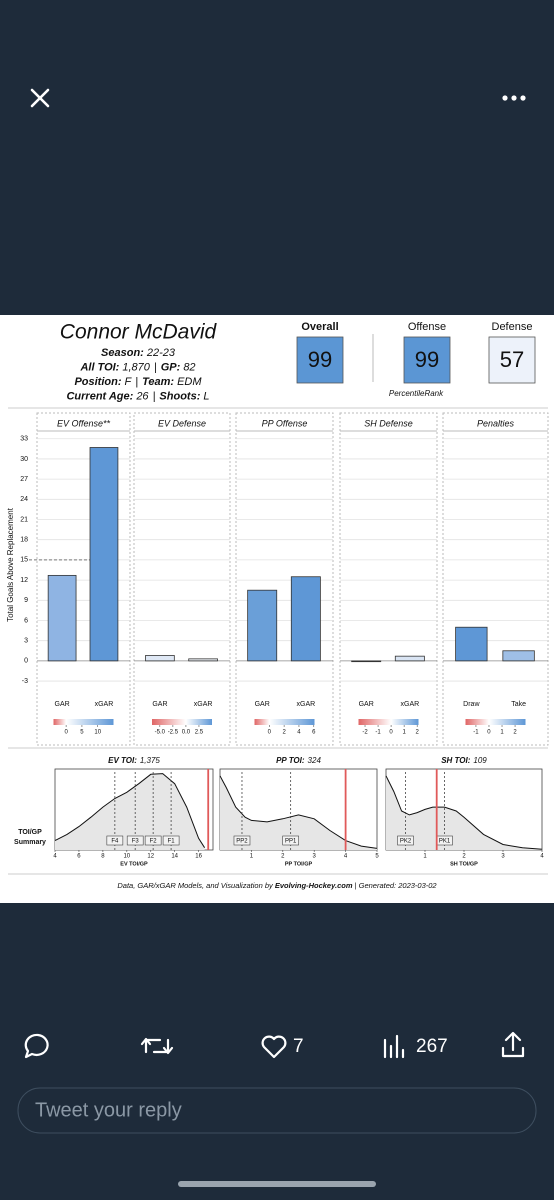 The width and height of the screenshot is (554, 1200). What do you see at coordinates (115, 842) in the screenshot?
I see `marker-label: F4` at bounding box center [115, 842].